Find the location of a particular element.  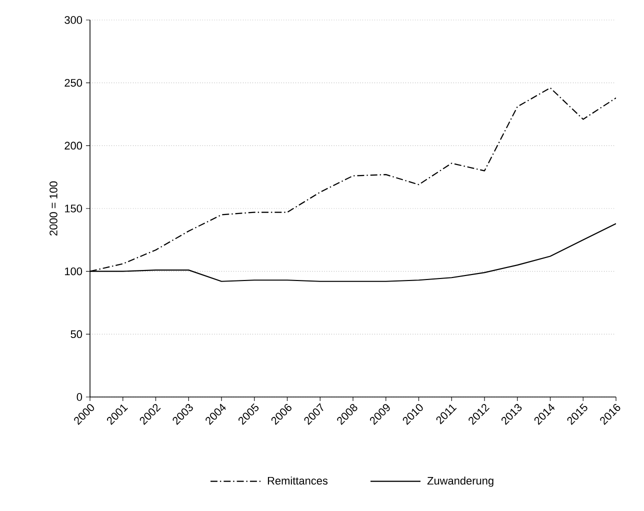

y-axis-title: 2000 = 100 is located at coordinates (54, 208).